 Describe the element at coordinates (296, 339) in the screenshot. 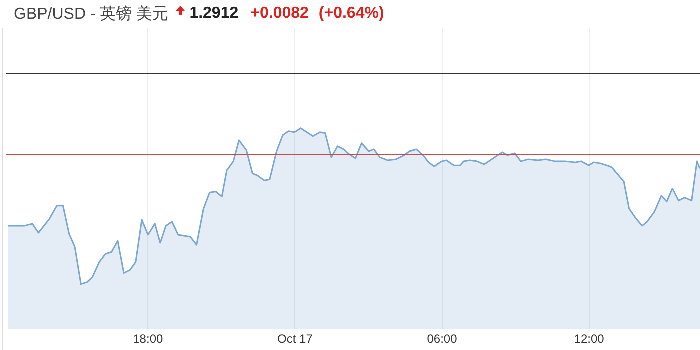

I see `x-tick-label: Oct 17` at that location.